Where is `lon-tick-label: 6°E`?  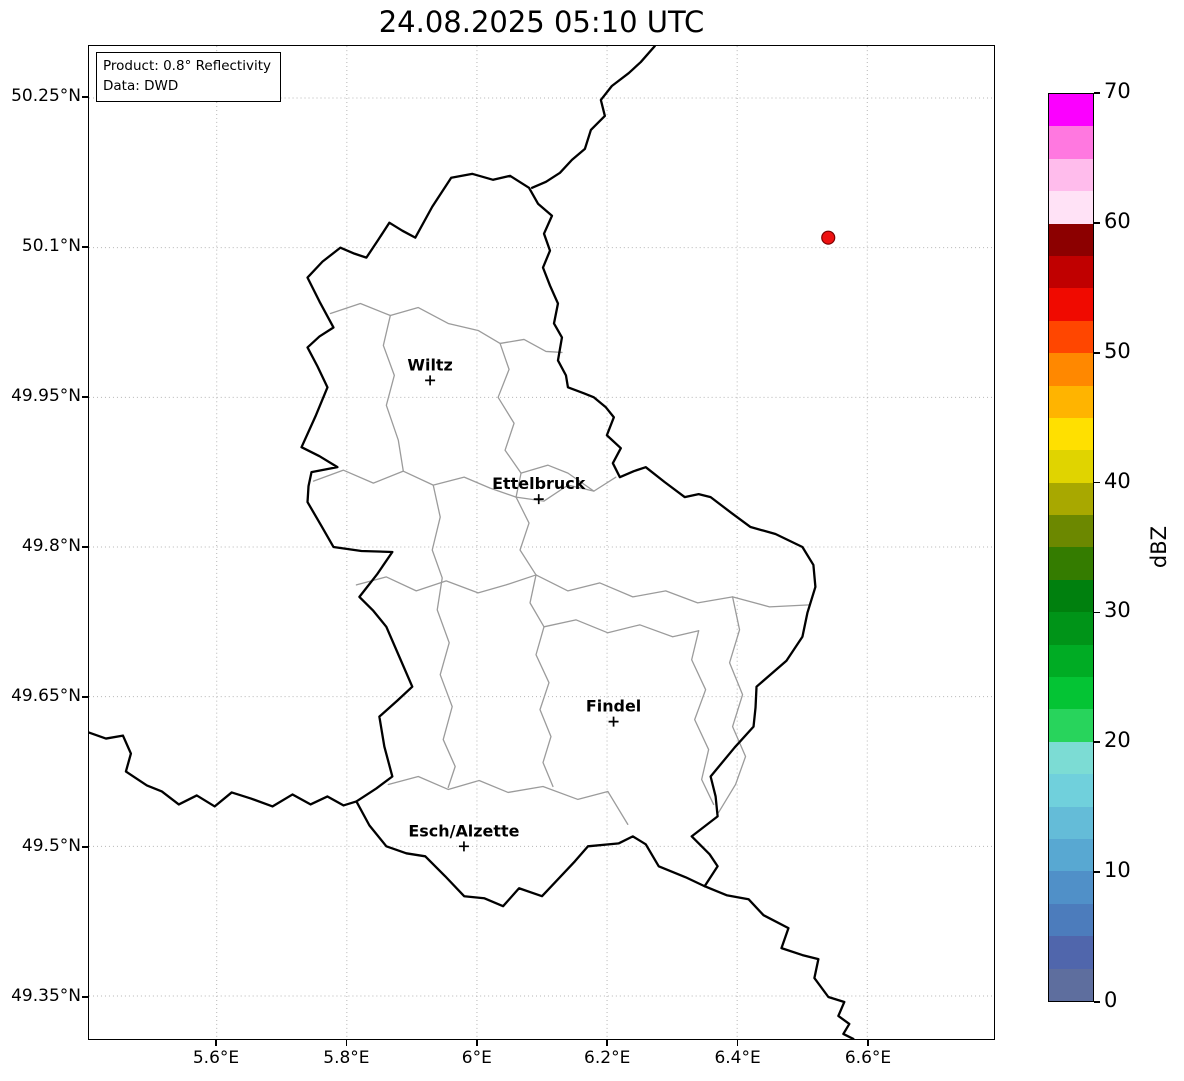
lon-tick-label: 6°E is located at coordinates (476, 1058).